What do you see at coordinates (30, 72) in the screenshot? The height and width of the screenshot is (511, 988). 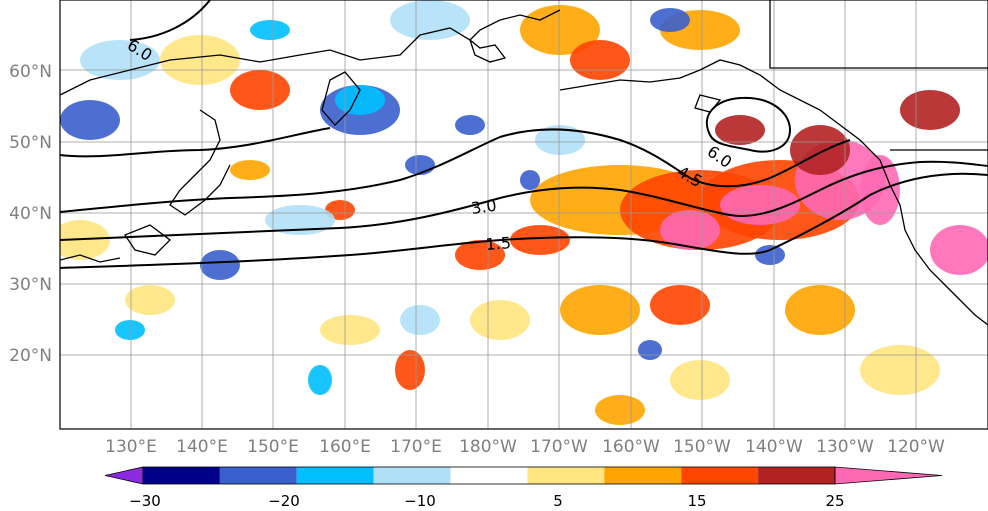 I see `lat-label: 60°N` at bounding box center [30, 72].